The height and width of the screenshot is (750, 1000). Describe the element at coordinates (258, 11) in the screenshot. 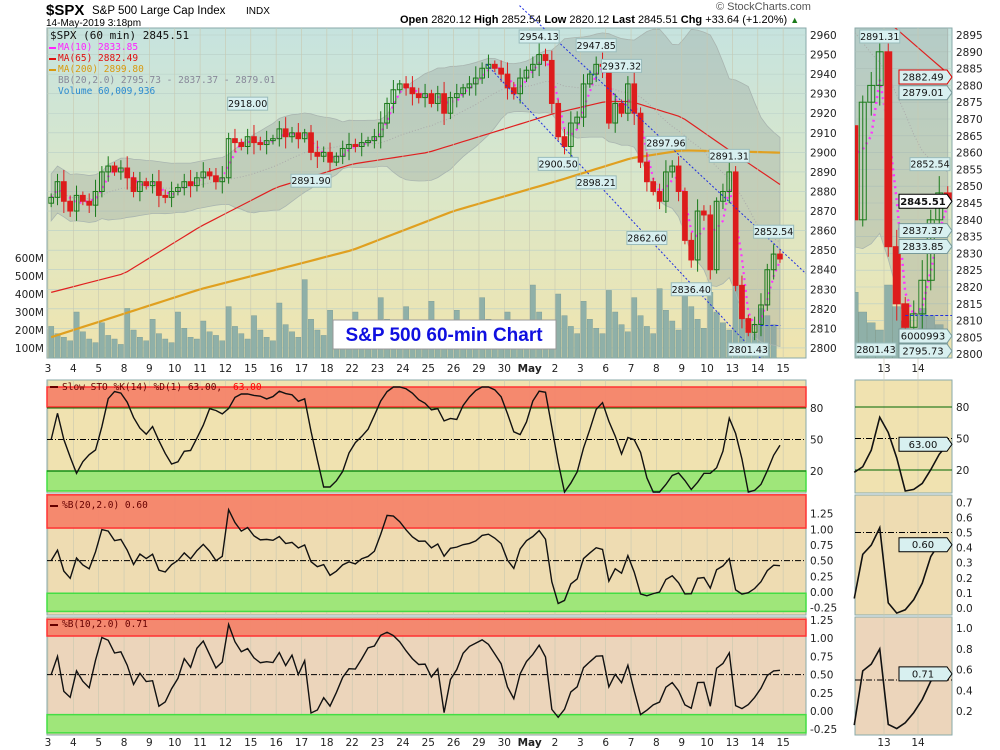

I see `exchange: INDX` at that location.